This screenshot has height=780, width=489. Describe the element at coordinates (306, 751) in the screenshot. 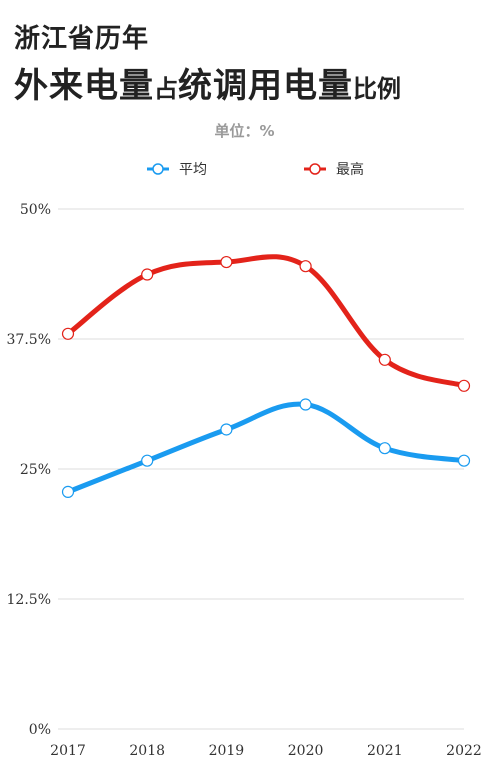

I see `x-tick-label: 2020` at that location.